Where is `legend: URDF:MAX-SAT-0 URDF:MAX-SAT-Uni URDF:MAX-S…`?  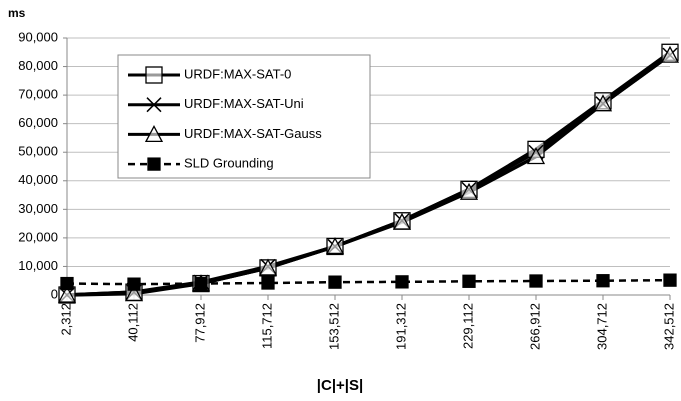 legend: URDF:MAX-SAT-0 URDF:MAX-SAT-Uni URDF:MAX-S… is located at coordinates (244, 116).